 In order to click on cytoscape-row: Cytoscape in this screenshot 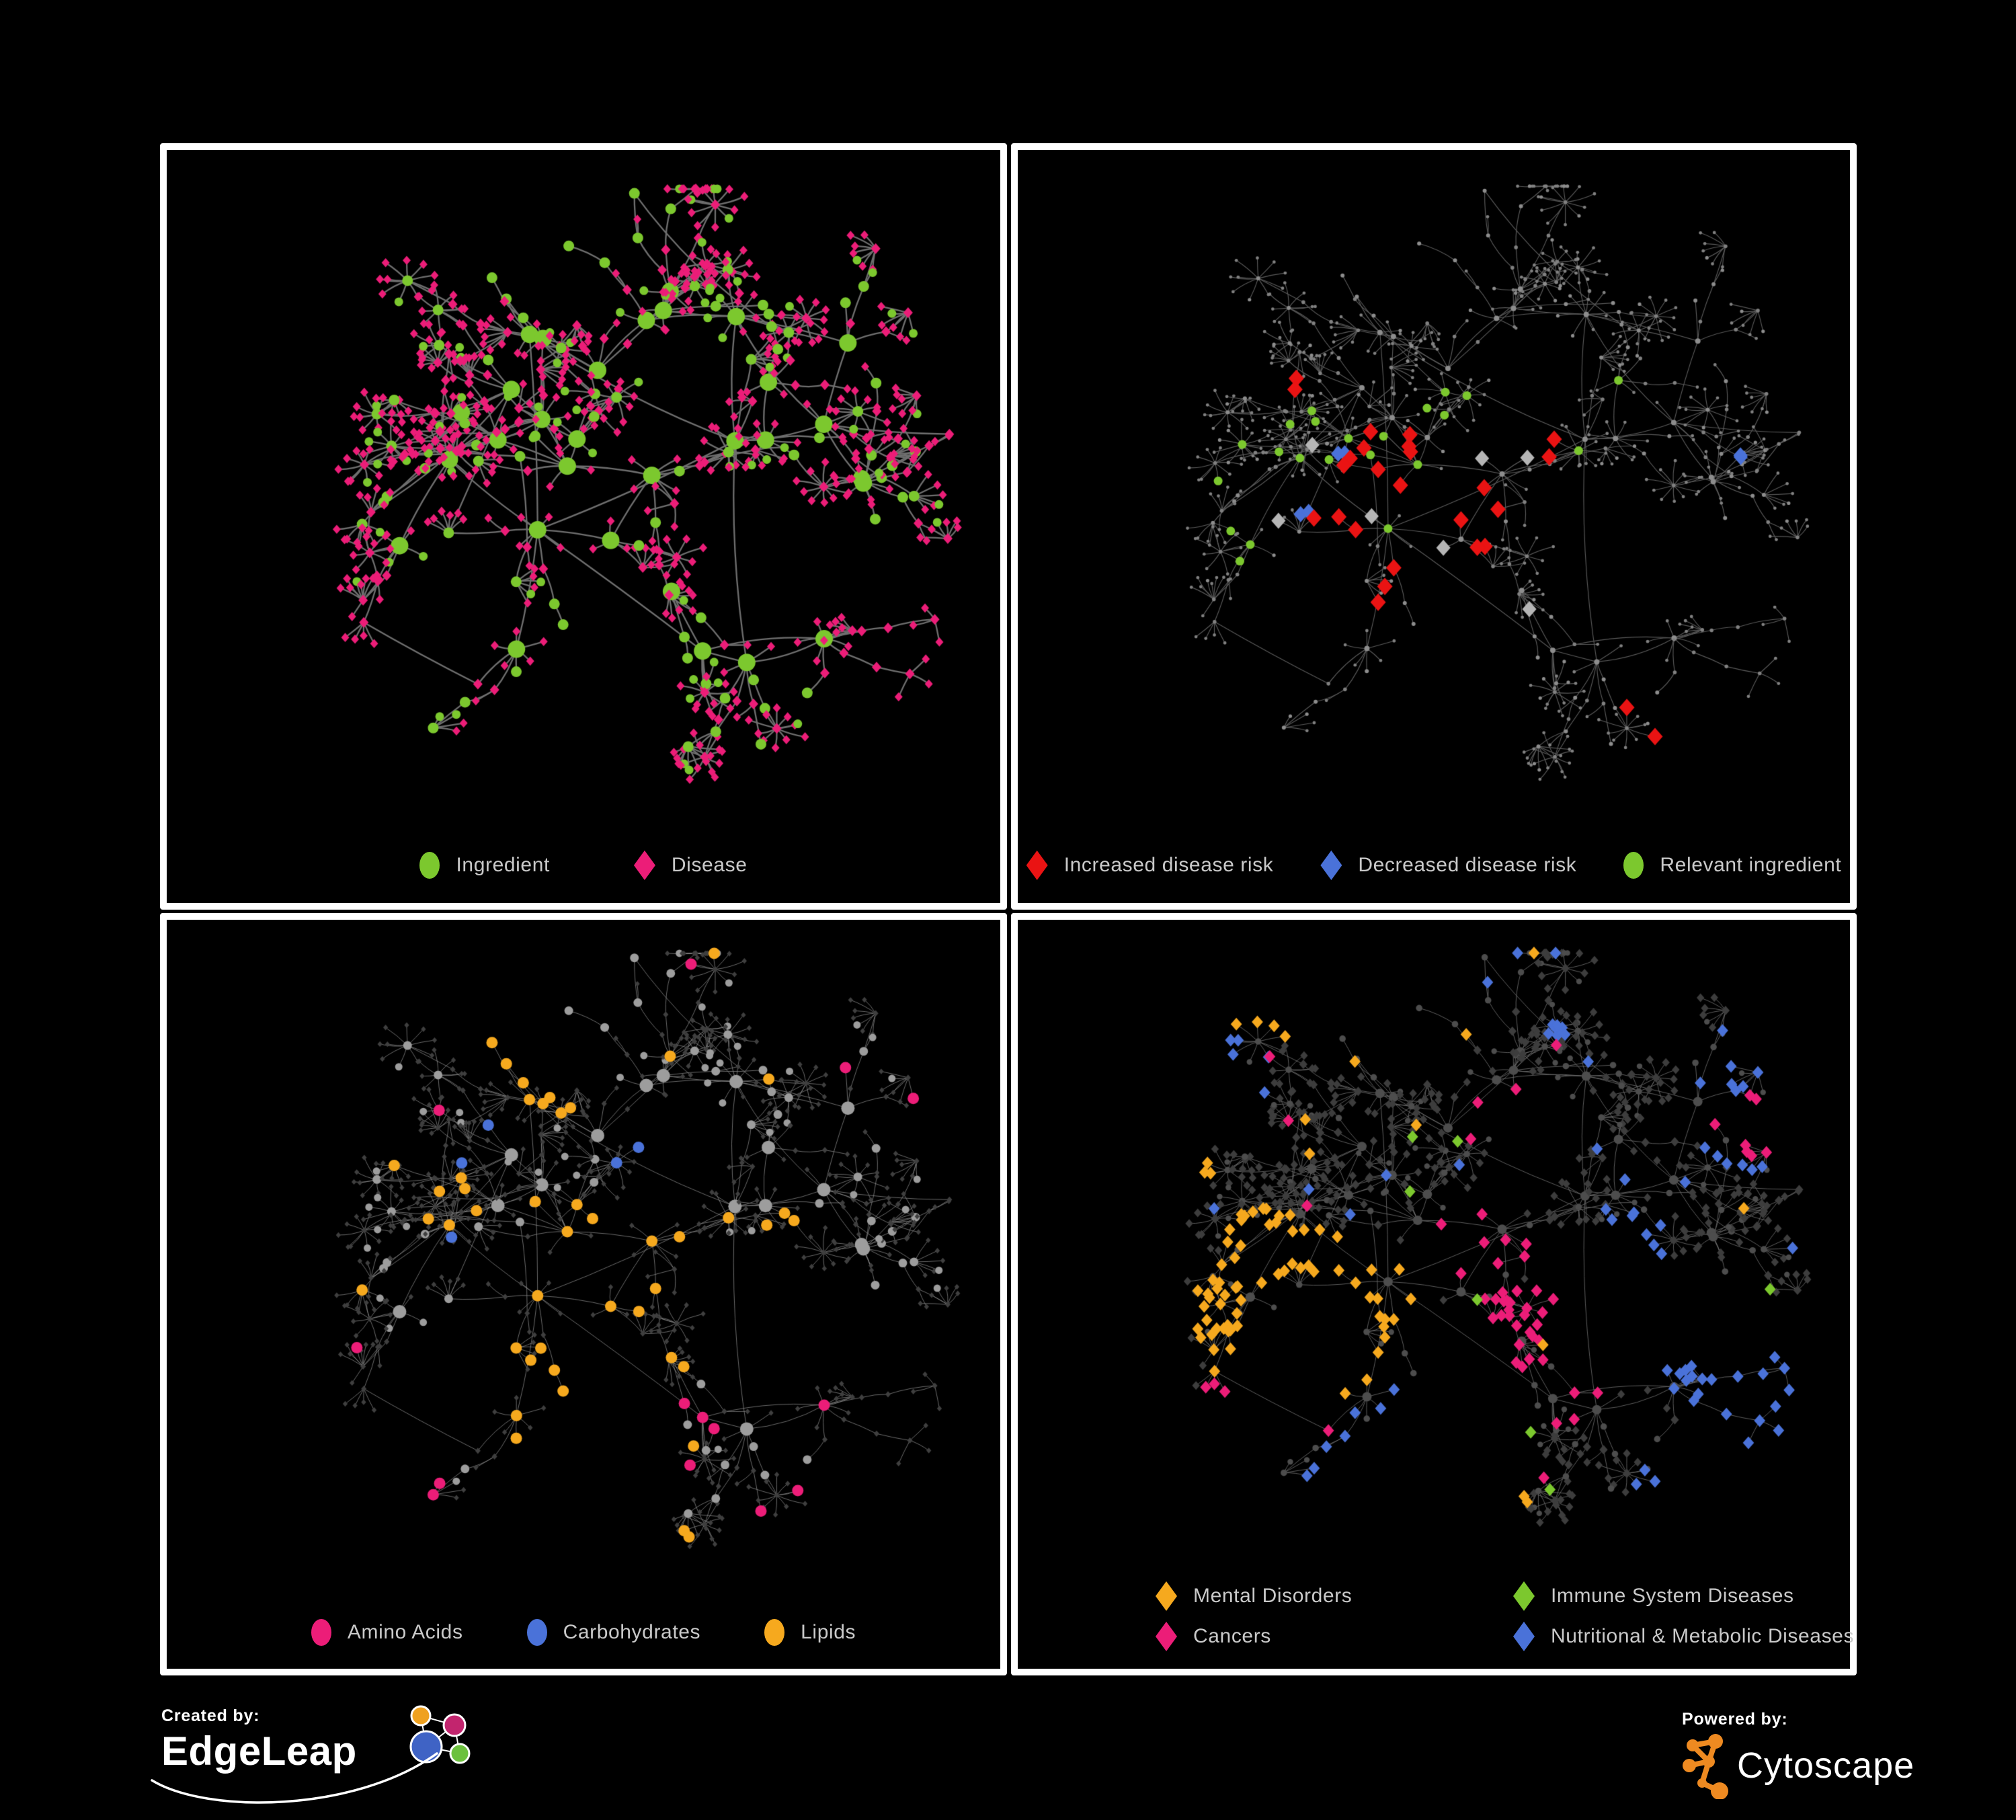, I will do `click(1798, 1765)`.